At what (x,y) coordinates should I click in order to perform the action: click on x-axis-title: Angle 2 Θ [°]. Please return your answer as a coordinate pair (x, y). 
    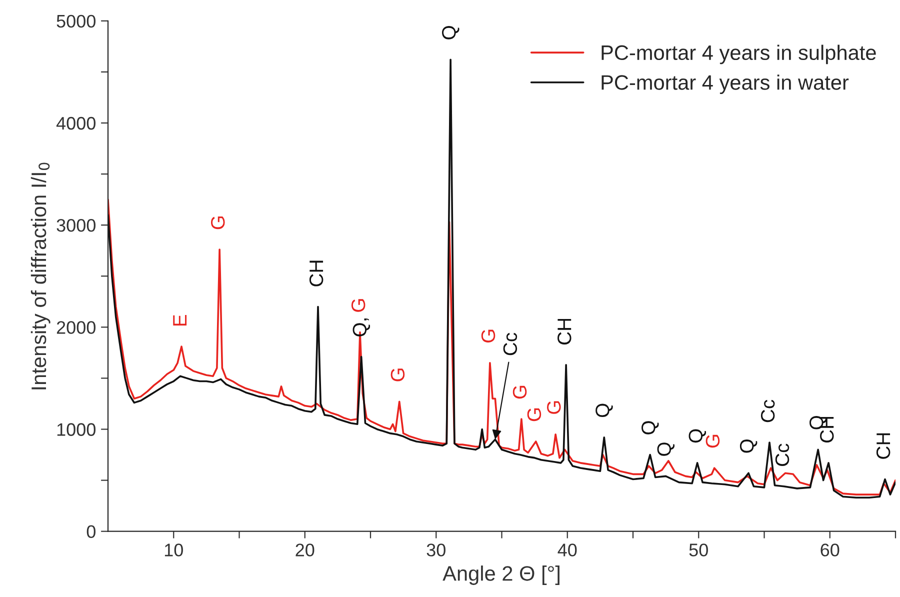
    Looking at the image, I should click on (501, 575).